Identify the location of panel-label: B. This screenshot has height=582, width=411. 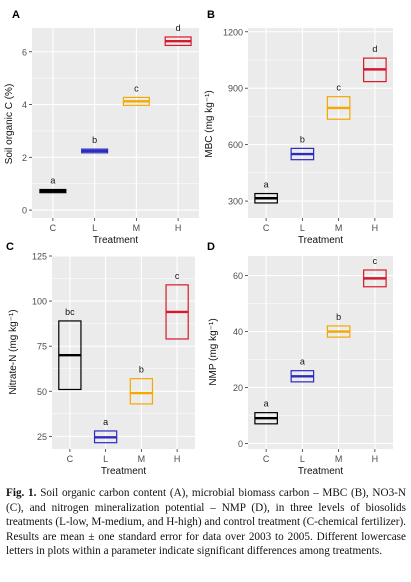
(211, 15).